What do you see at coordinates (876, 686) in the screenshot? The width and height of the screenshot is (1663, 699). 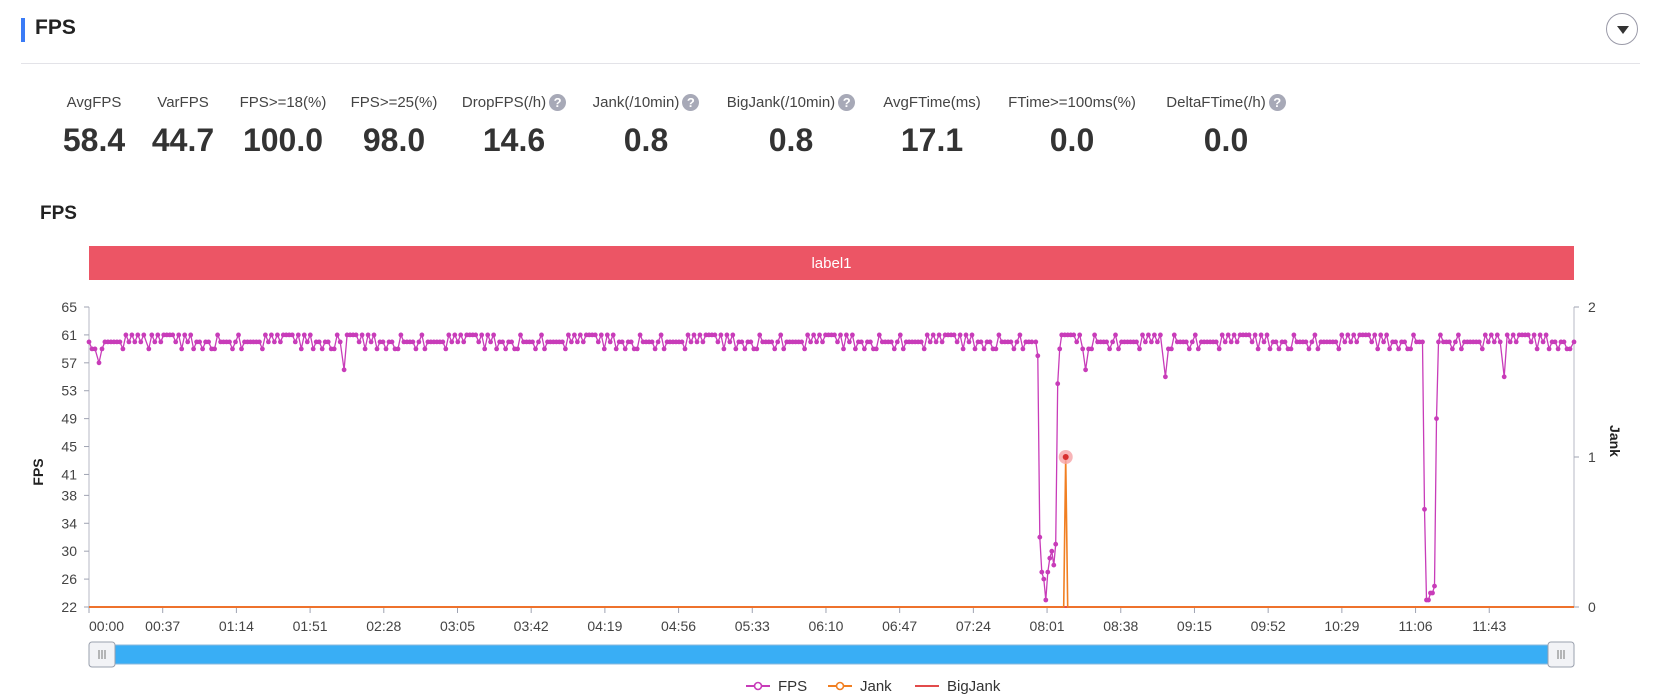 I see `legend-label-jank: Jank` at bounding box center [876, 686].